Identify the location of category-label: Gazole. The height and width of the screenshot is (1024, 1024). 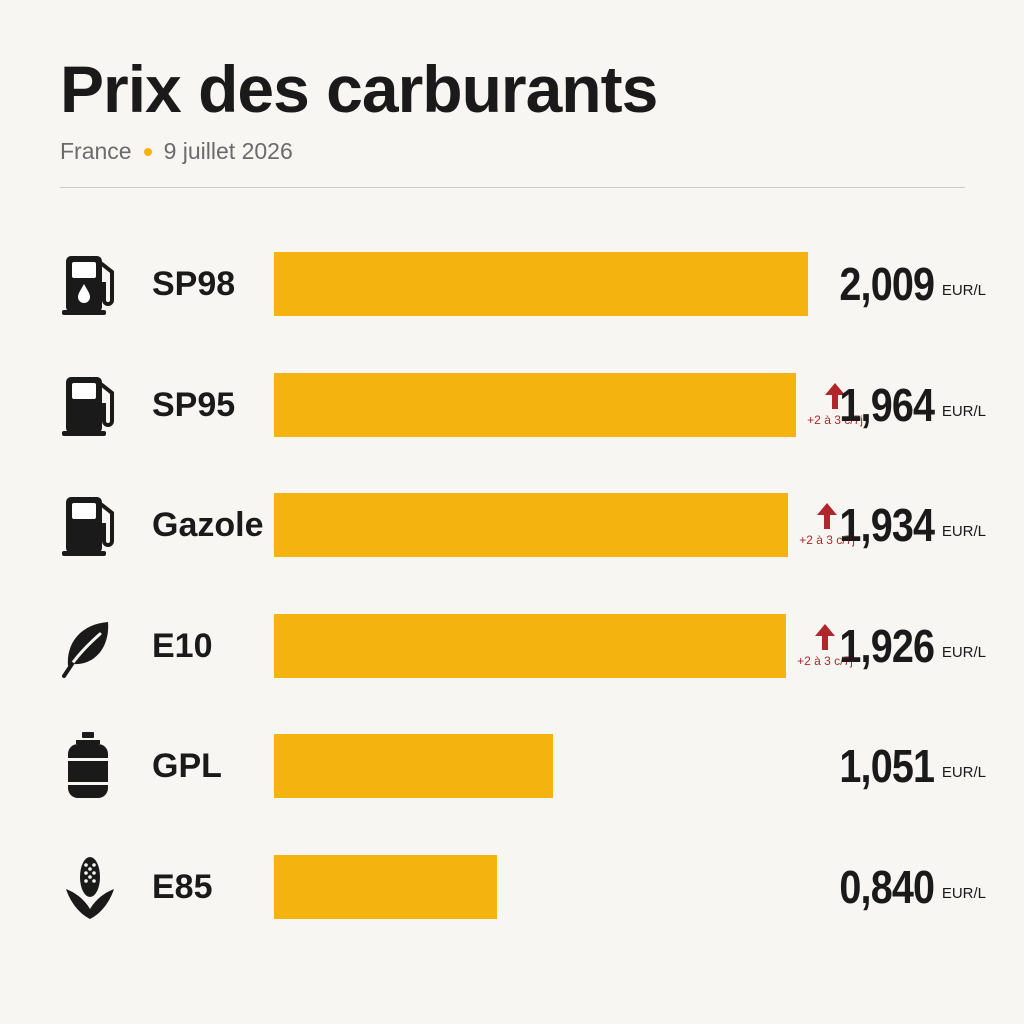
(208, 525).